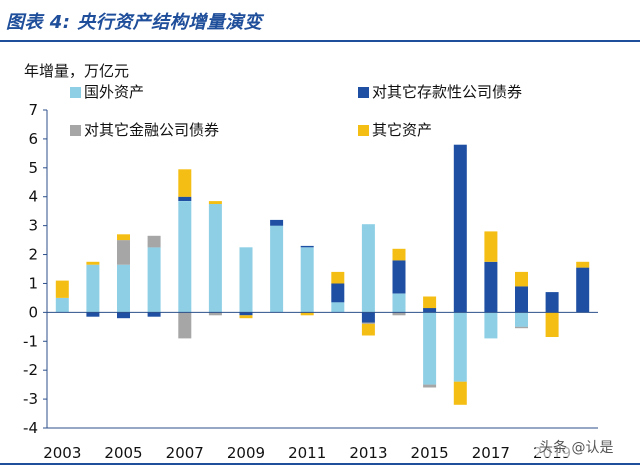 Image resolution: width=640 pixels, height=467 pixels. What do you see at coordinates (33, 226) in the screenshot?
I see `y-tick-label: 3` at bounding box center [33, 226].